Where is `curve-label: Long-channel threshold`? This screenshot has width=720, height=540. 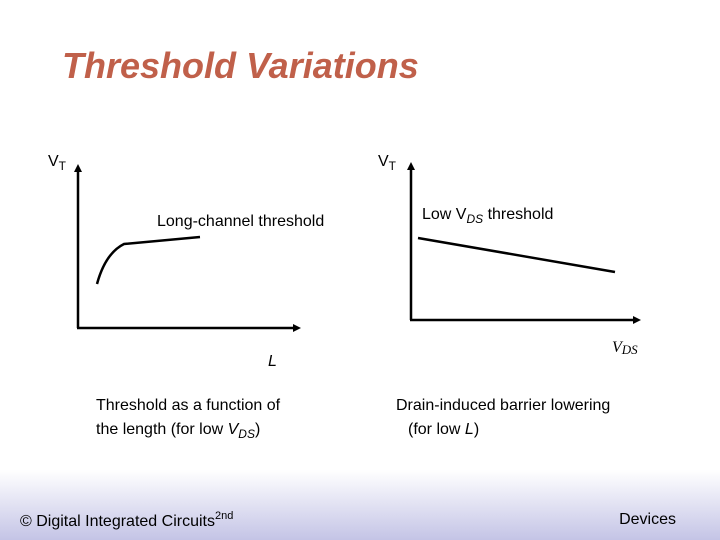
curve-label: Long-channel threshold is located at coordinates (240, 221).